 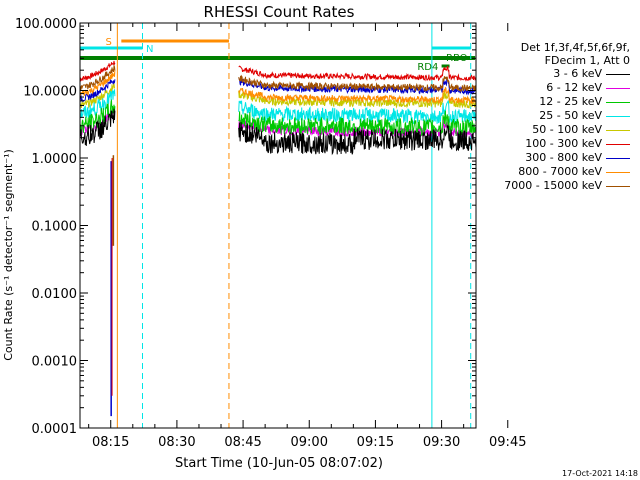 What do you see at coordinates (149, 49) in the screenshot?
I see `night-label: N` at bounding box center [149, 49].